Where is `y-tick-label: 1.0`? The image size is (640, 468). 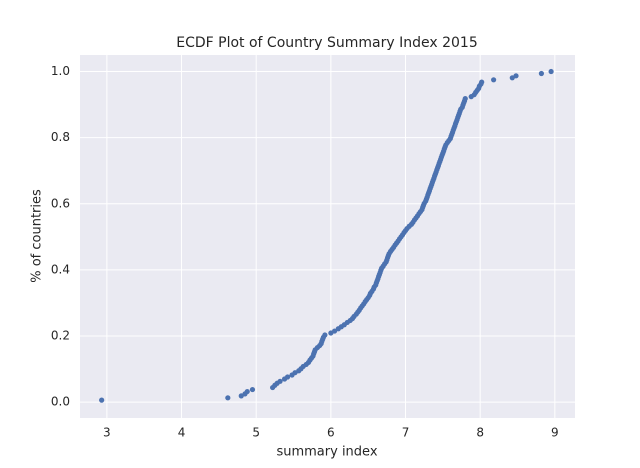 y-tick-label: 1.0 is located at coordinates (60, 71).